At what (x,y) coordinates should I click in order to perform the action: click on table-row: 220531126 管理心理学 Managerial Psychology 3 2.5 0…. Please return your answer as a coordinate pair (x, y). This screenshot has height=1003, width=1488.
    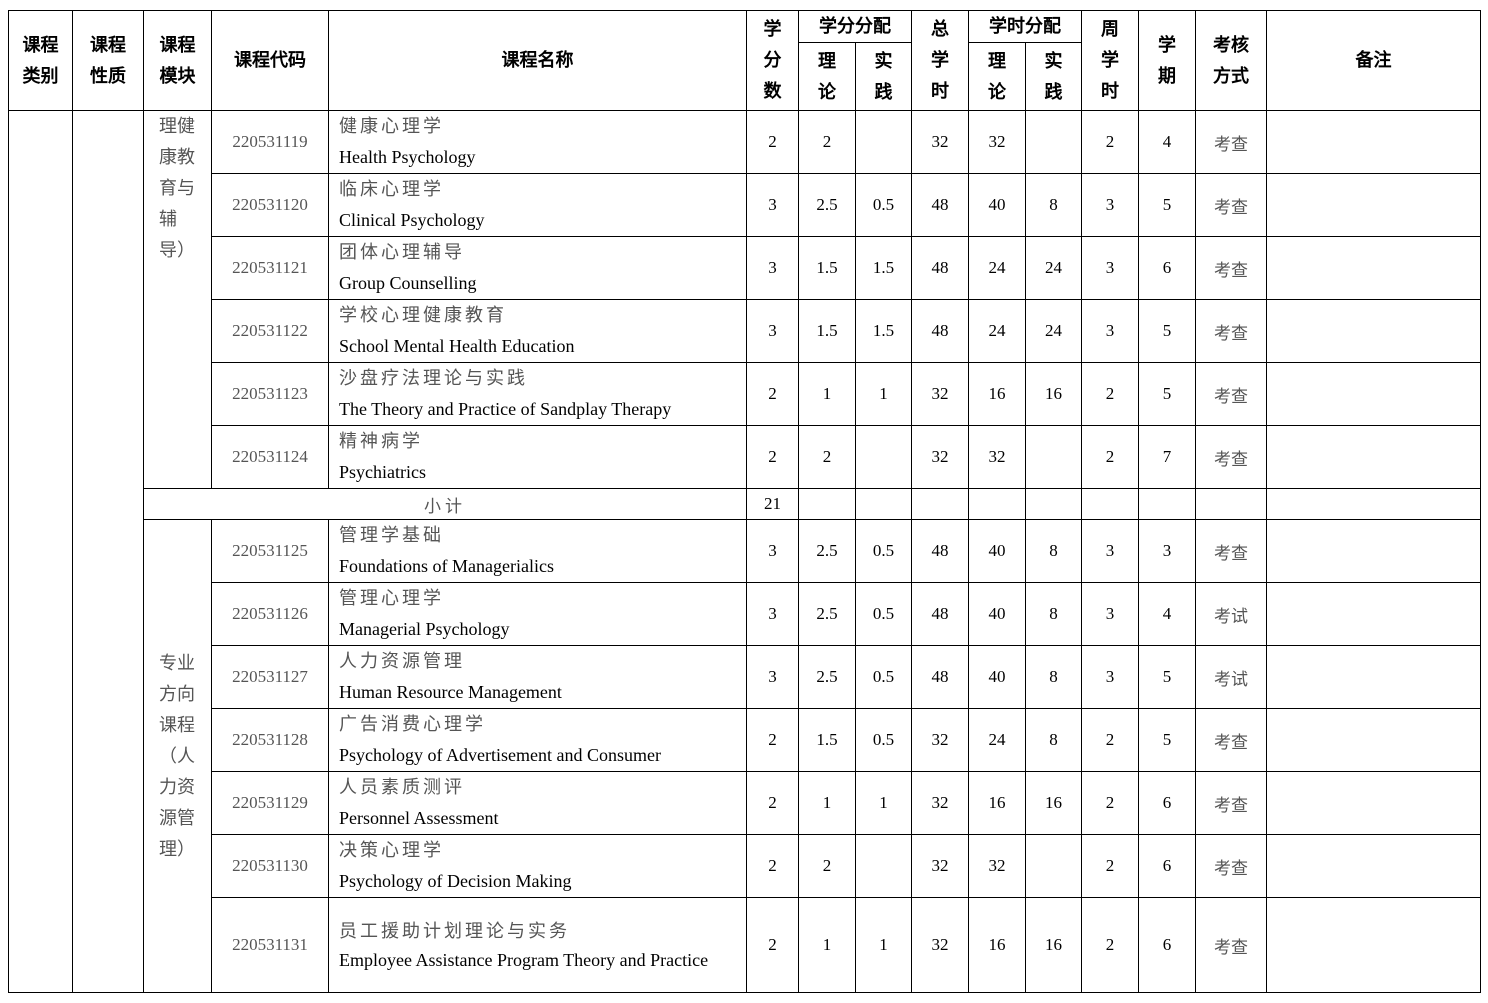
    Looking at the image, I should click on (745, 614).